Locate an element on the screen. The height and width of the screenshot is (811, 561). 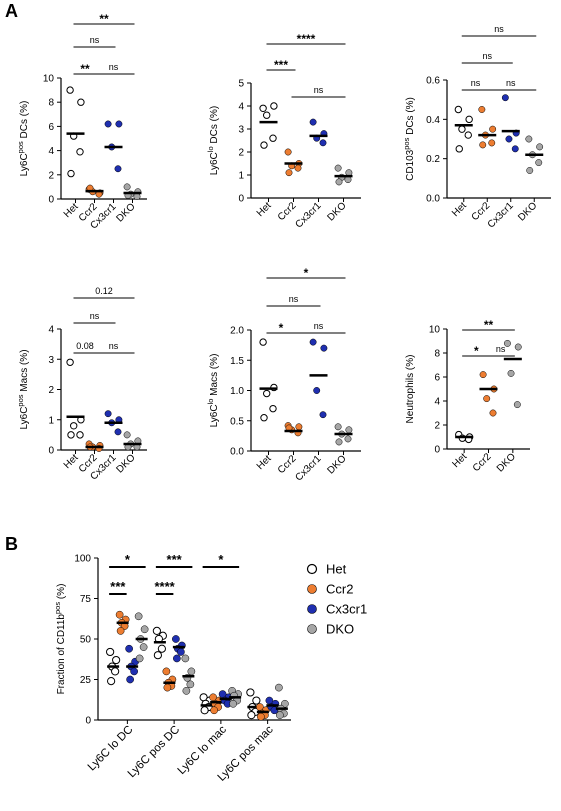
legend-marker-het is located at coordinates (312, 569).